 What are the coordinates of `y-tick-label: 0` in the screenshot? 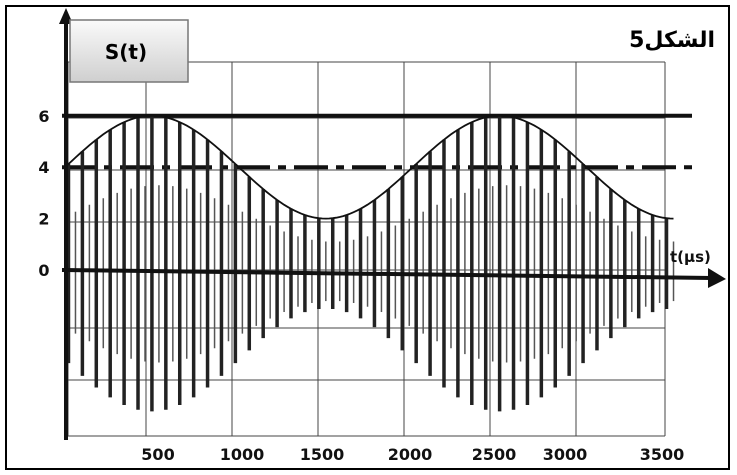 It's located at (43, 270).